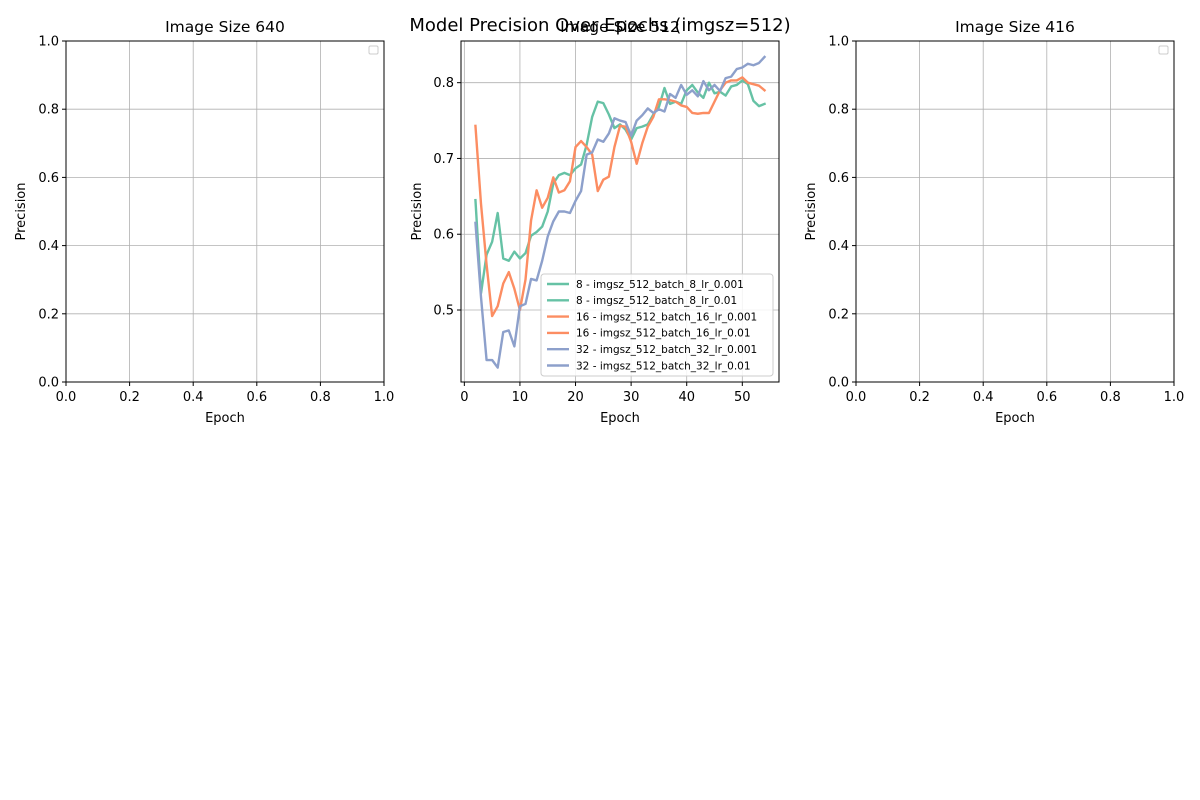 Image resolution: width=1200 pixels, height=800 pixels. Describe the element at coordinates (443, 159) in the screenshot. I see `y-tick-label: 0.7` at that location.